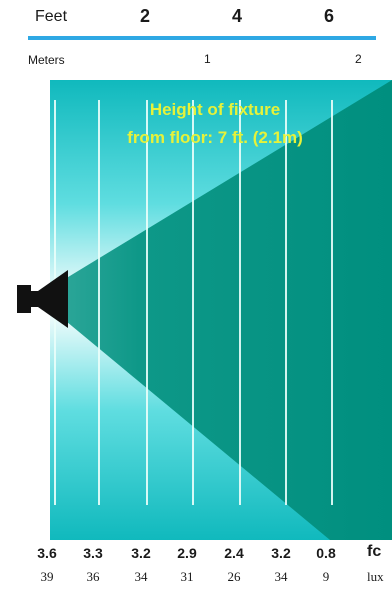 Image resolution: width=392 pixels, height=591 pixels. Describe the element at coordinates (46, 60) in the screenshot. I see `meters-scale-label: Meters` at that location.